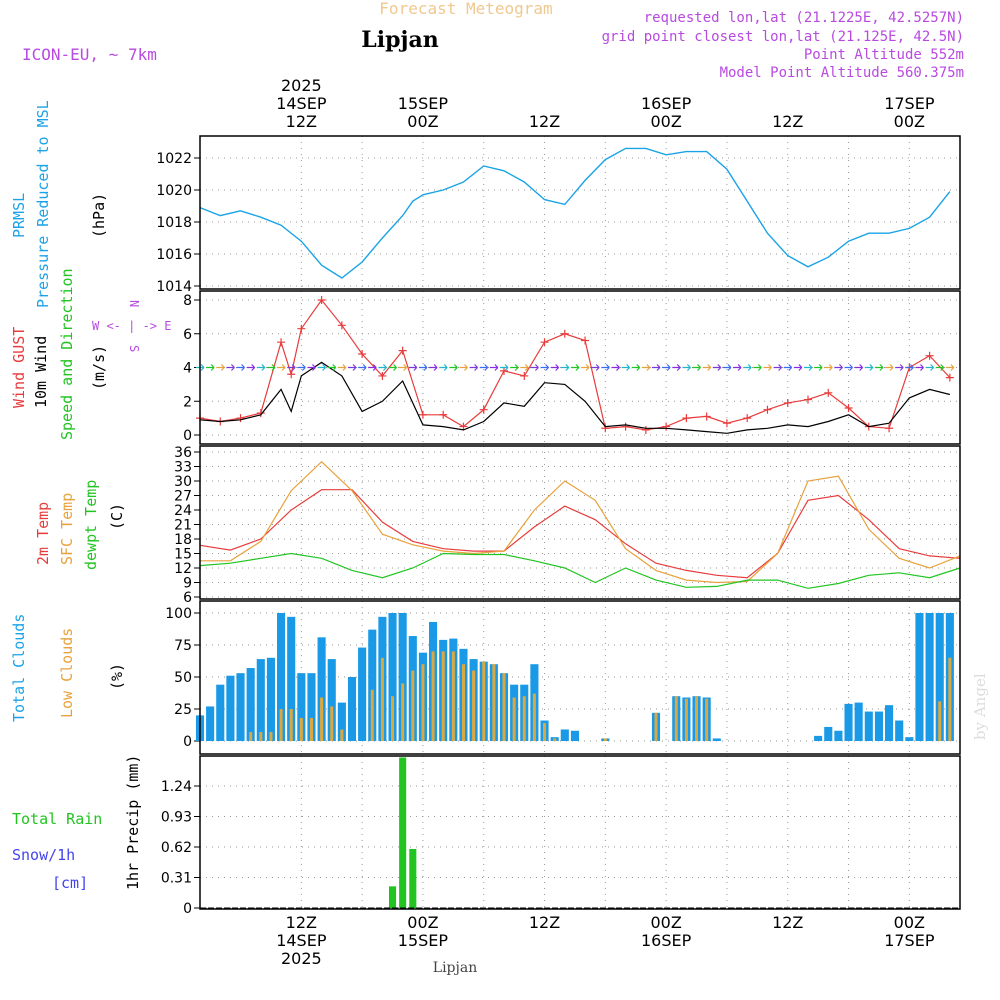  What do you see at coordinates (133, 822) in the screenshot?
I see `precip-unit: 1hr Precip (mm)` at bounding box center [133, 822].